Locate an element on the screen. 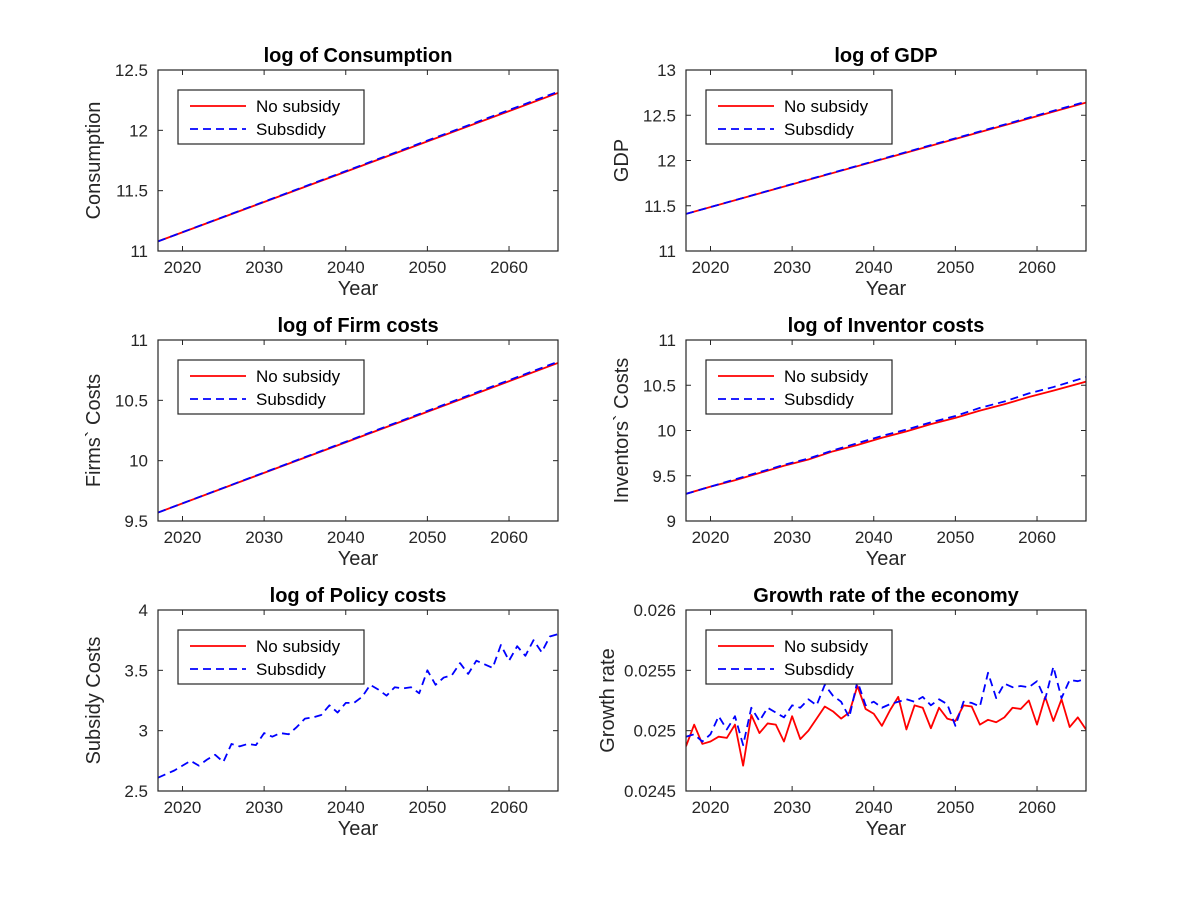 This screenshot has width=1200, height=900. y-axis-label: GDP is located at coordinates (622, 160).